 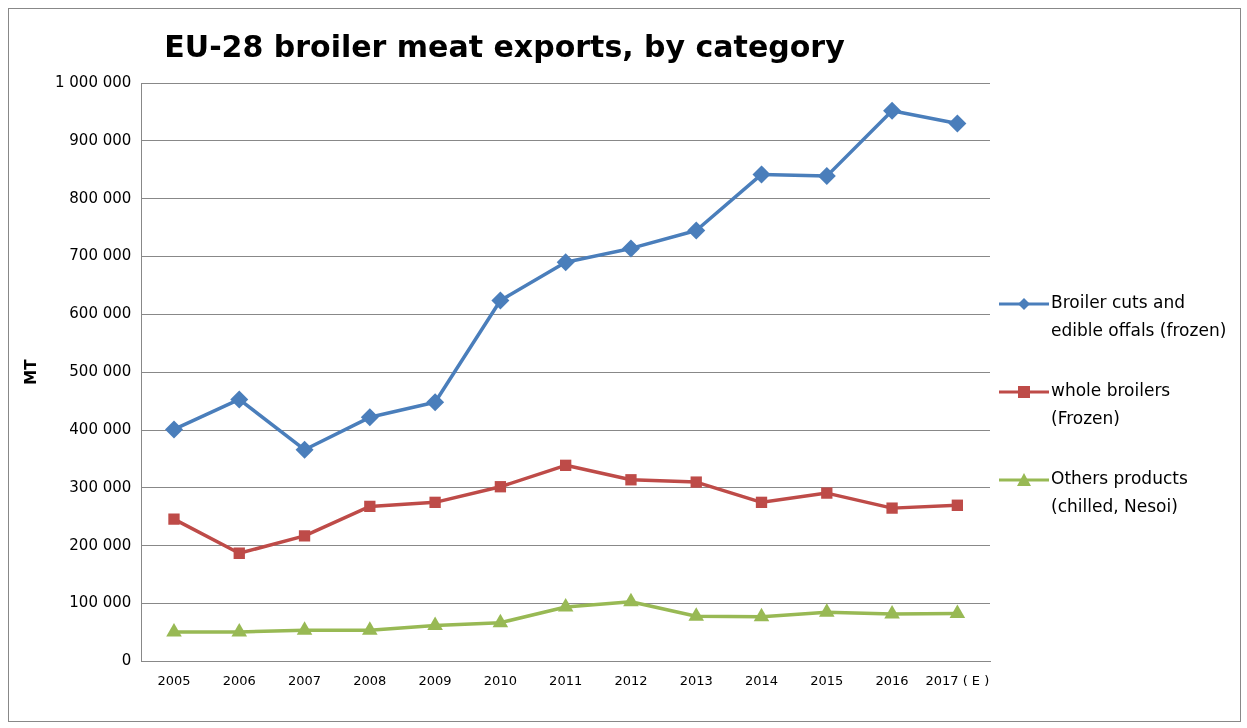 I want to click on y-tick-label: 0, so click(x=126, y=660).